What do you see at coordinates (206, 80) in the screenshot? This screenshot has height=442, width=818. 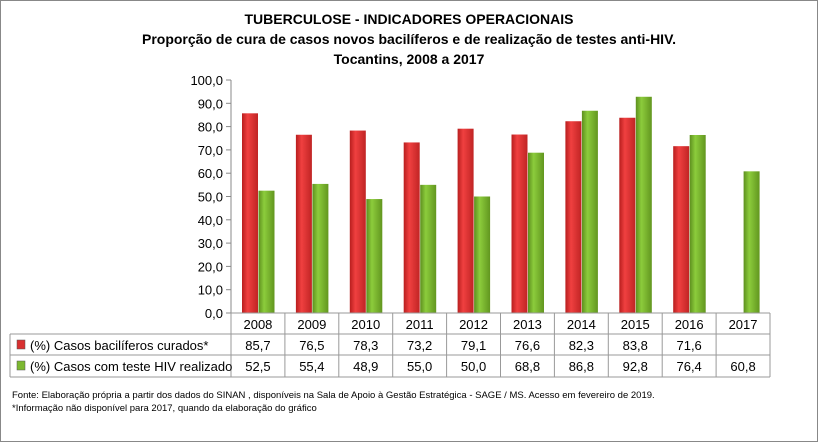 I see `y-tick-label: 100,0` at bounding box center [206, 80].